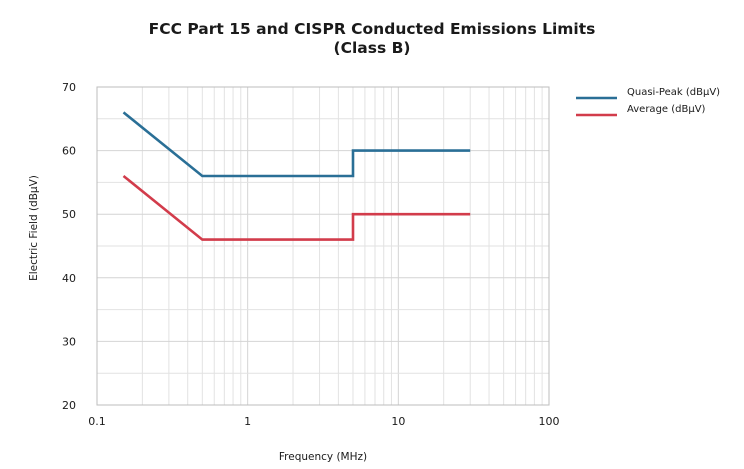 This screenshot has width=744, height=469. What do you see at coordinates (247, 421) in the screenshot?
I see `x-tick-label: 1` at bounding box center [247, 421].